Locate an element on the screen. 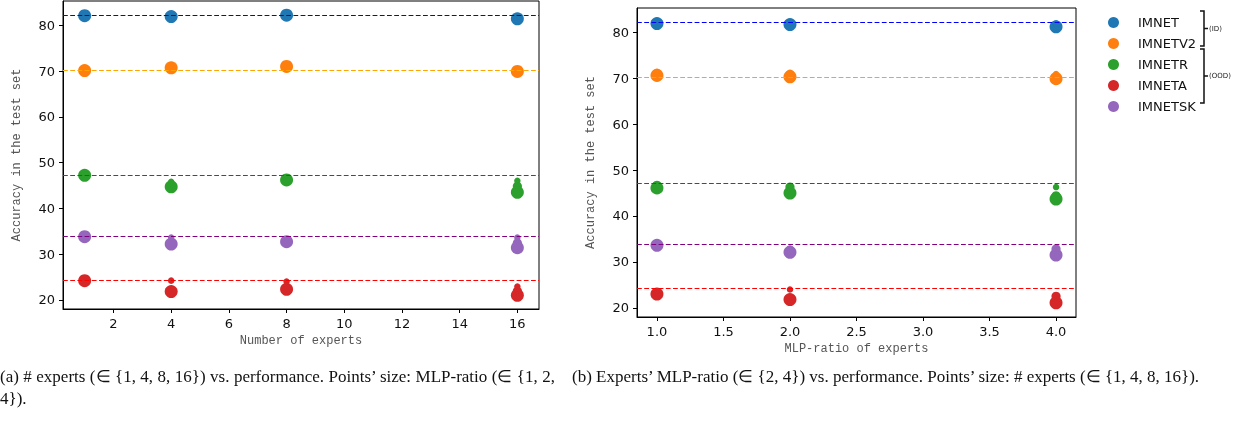 The width and height of the screenshot is (1255, 447). legend-label: IMNETR is located at coordinates (1163, 64).